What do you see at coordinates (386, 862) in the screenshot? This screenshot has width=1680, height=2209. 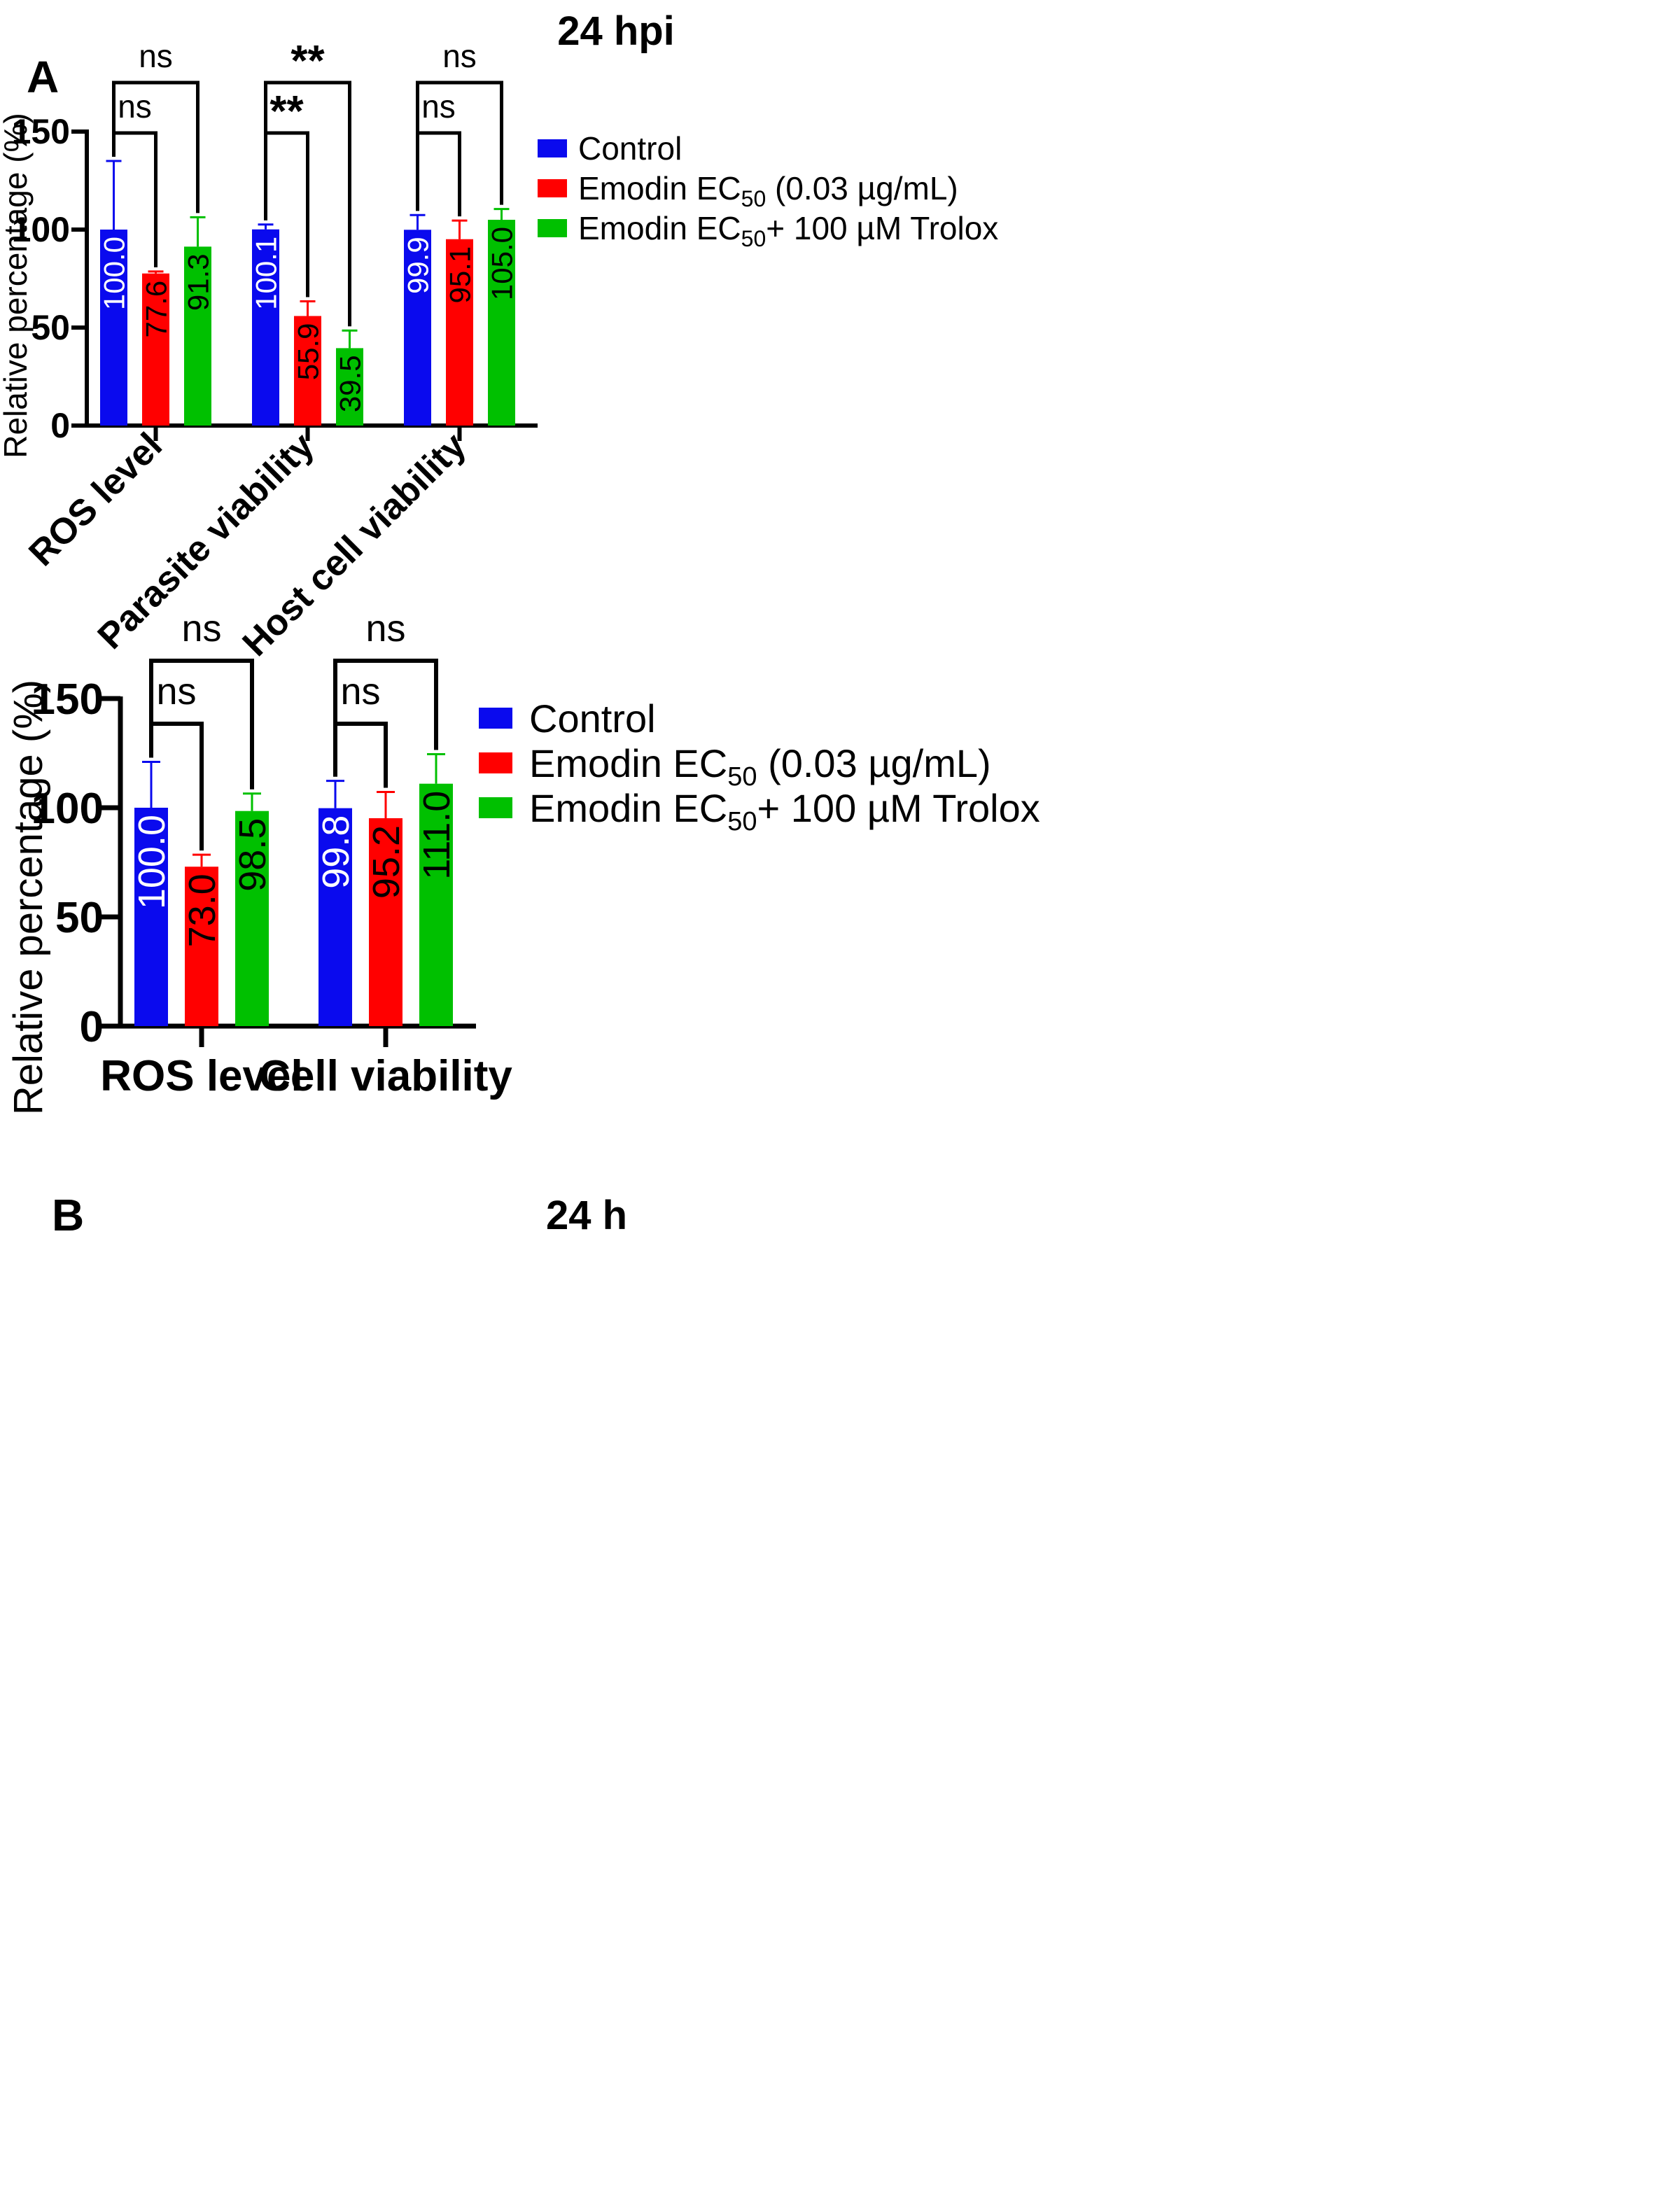 I see `data-label: 95.2` at bounding box center [386, 862].